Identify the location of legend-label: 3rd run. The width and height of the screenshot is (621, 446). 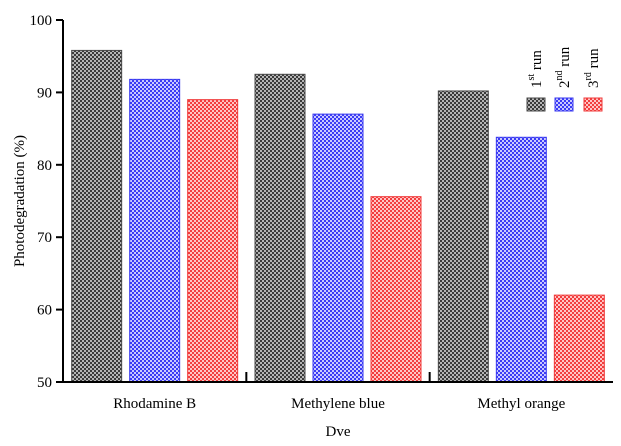
(592, 68).